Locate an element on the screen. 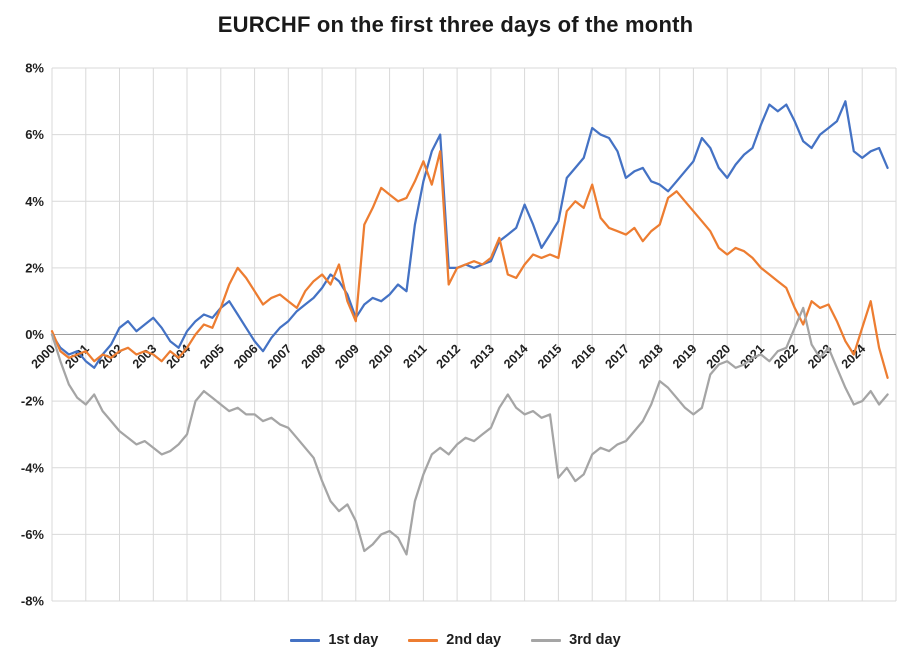  y-axis-tick-label: -8% is located at coordinates (33, 601).